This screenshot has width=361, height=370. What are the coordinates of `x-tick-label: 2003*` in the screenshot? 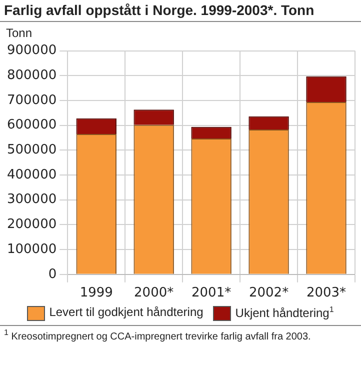 It's located at (326, 293).